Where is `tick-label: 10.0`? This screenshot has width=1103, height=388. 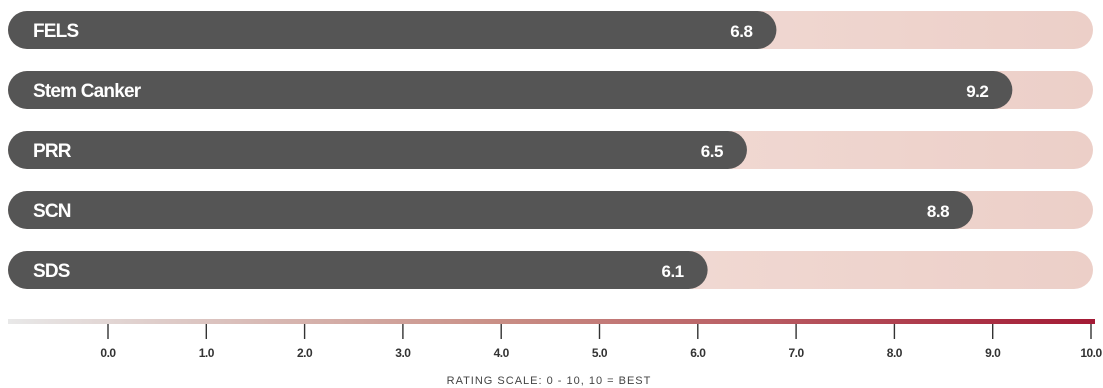
tick-label: 10.0 is located at coordinates (1091, 353).